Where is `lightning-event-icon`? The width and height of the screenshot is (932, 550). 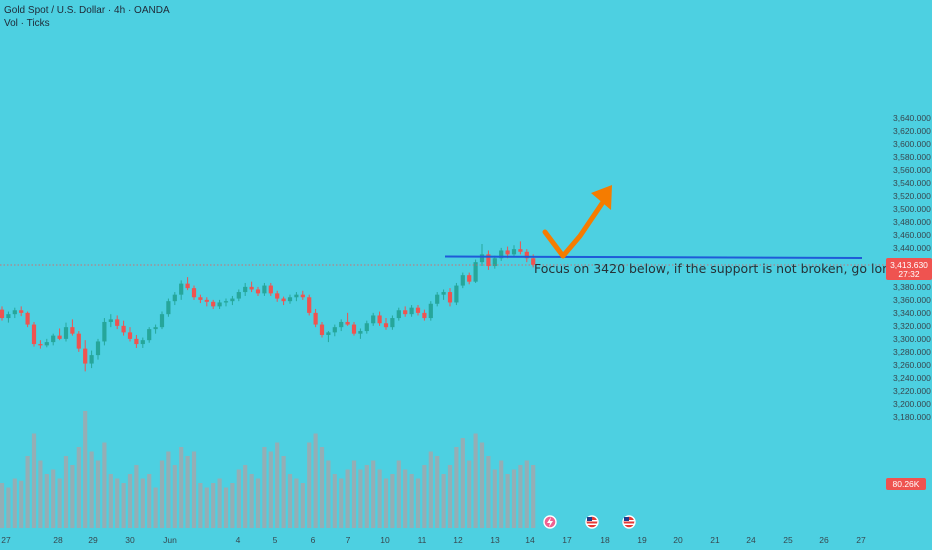
lightning-event-icon is located at coordinates (550, 522).